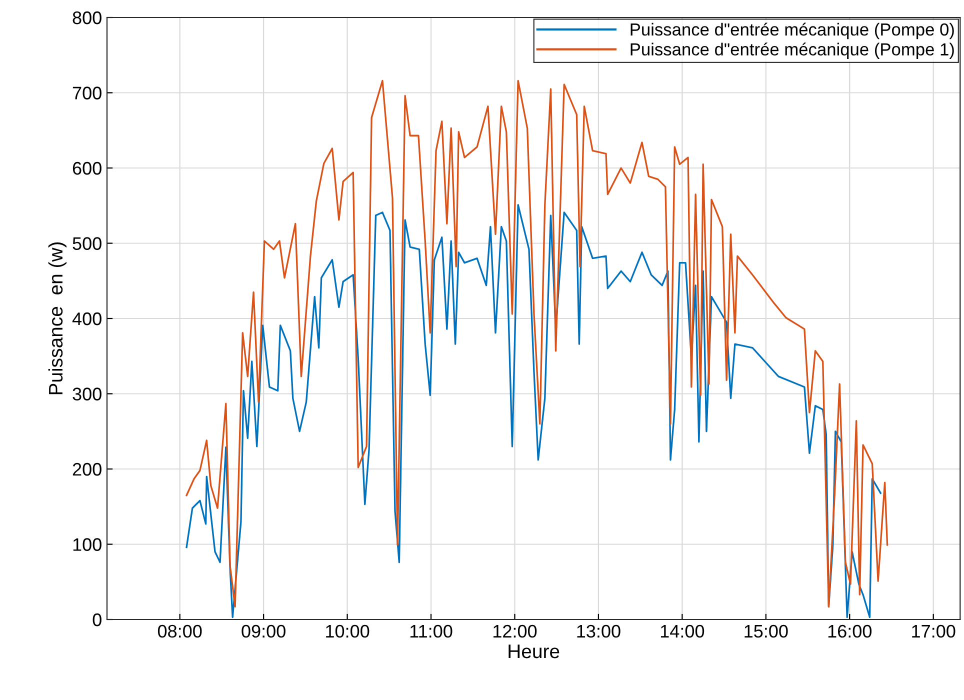  Describe the element at coordinates (87, 319) in the screenshot. I see `y-tick-label: 400` at that location.